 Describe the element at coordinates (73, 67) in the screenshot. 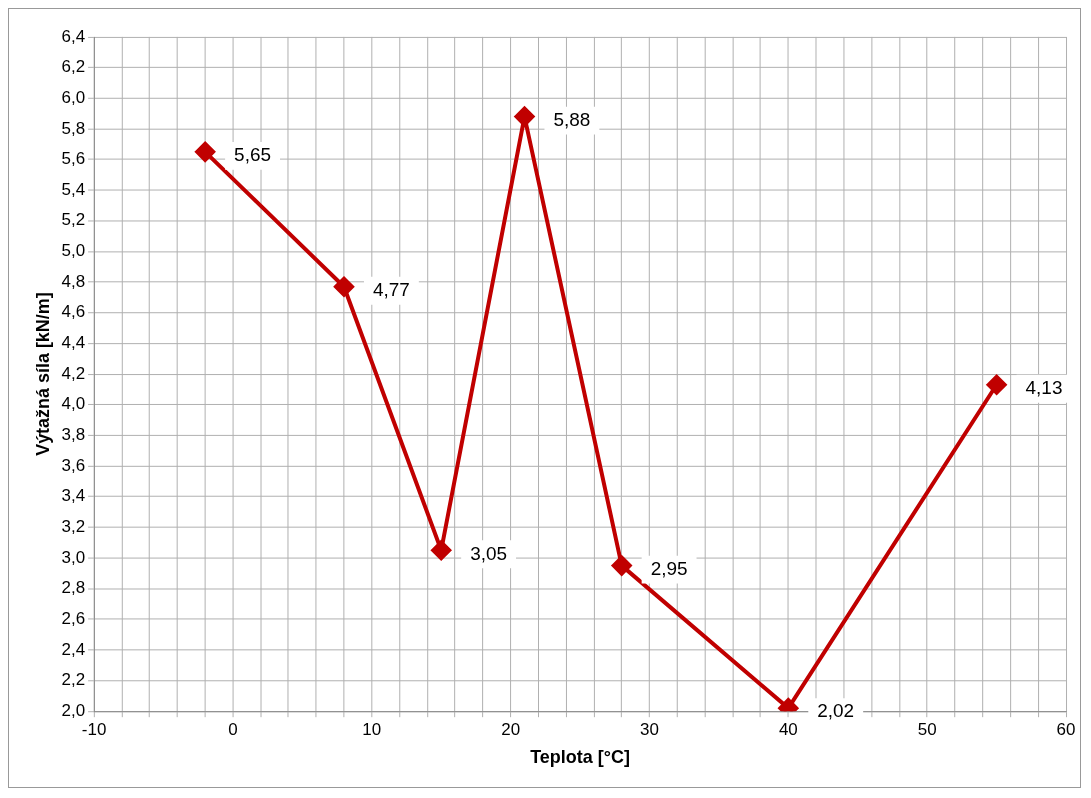

I see `y-tick-label: 6,2` at that location.